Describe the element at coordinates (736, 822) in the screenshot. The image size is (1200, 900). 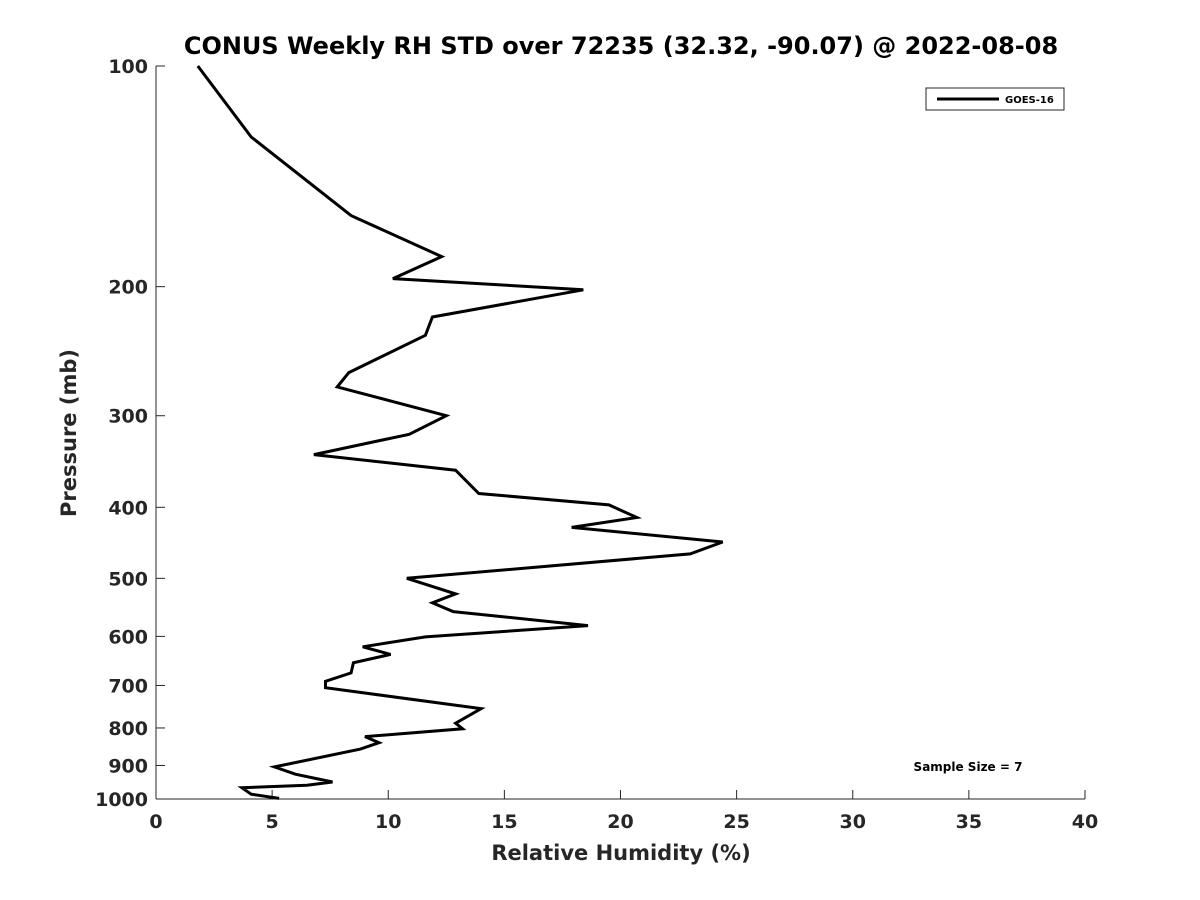
I see `x-tick-label: 25` at that location.